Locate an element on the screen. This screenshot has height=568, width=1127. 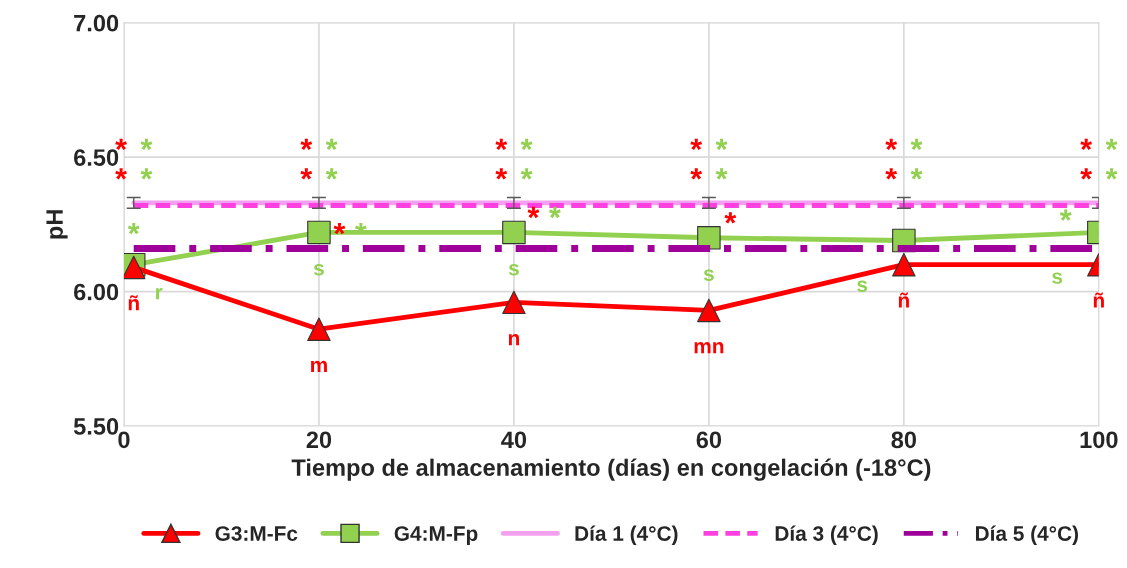
data-label: n is located at coordinates (513, 339).